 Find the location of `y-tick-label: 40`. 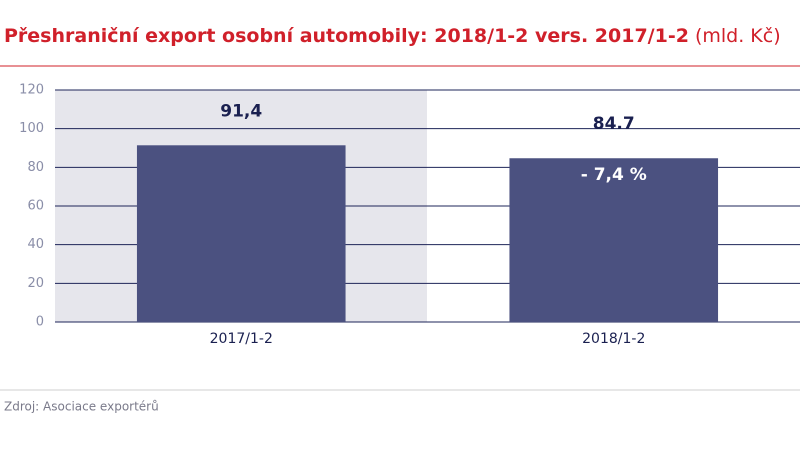

y-tick-label: 40 is located at coordinates (35, 244).